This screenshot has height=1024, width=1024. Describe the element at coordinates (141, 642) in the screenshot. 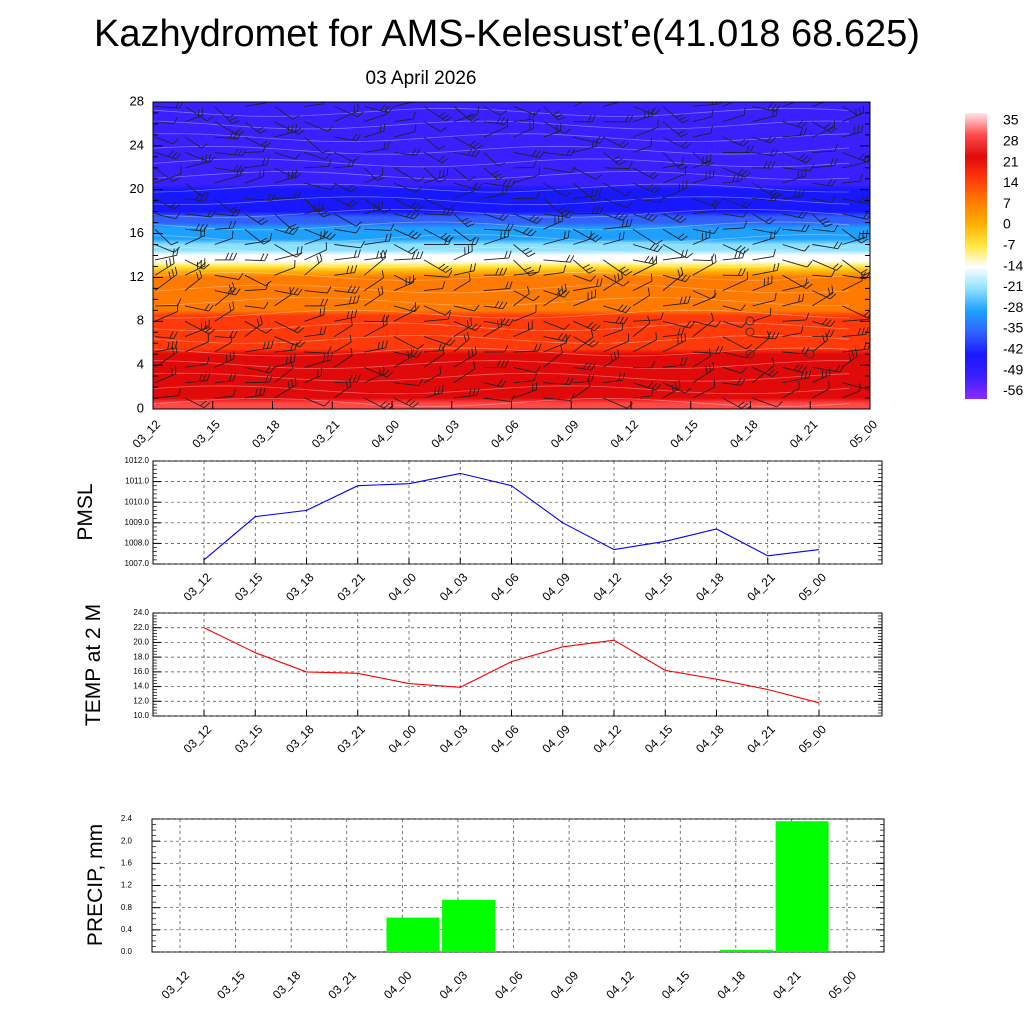

I see `y-tick-label: 20.0` at that location.